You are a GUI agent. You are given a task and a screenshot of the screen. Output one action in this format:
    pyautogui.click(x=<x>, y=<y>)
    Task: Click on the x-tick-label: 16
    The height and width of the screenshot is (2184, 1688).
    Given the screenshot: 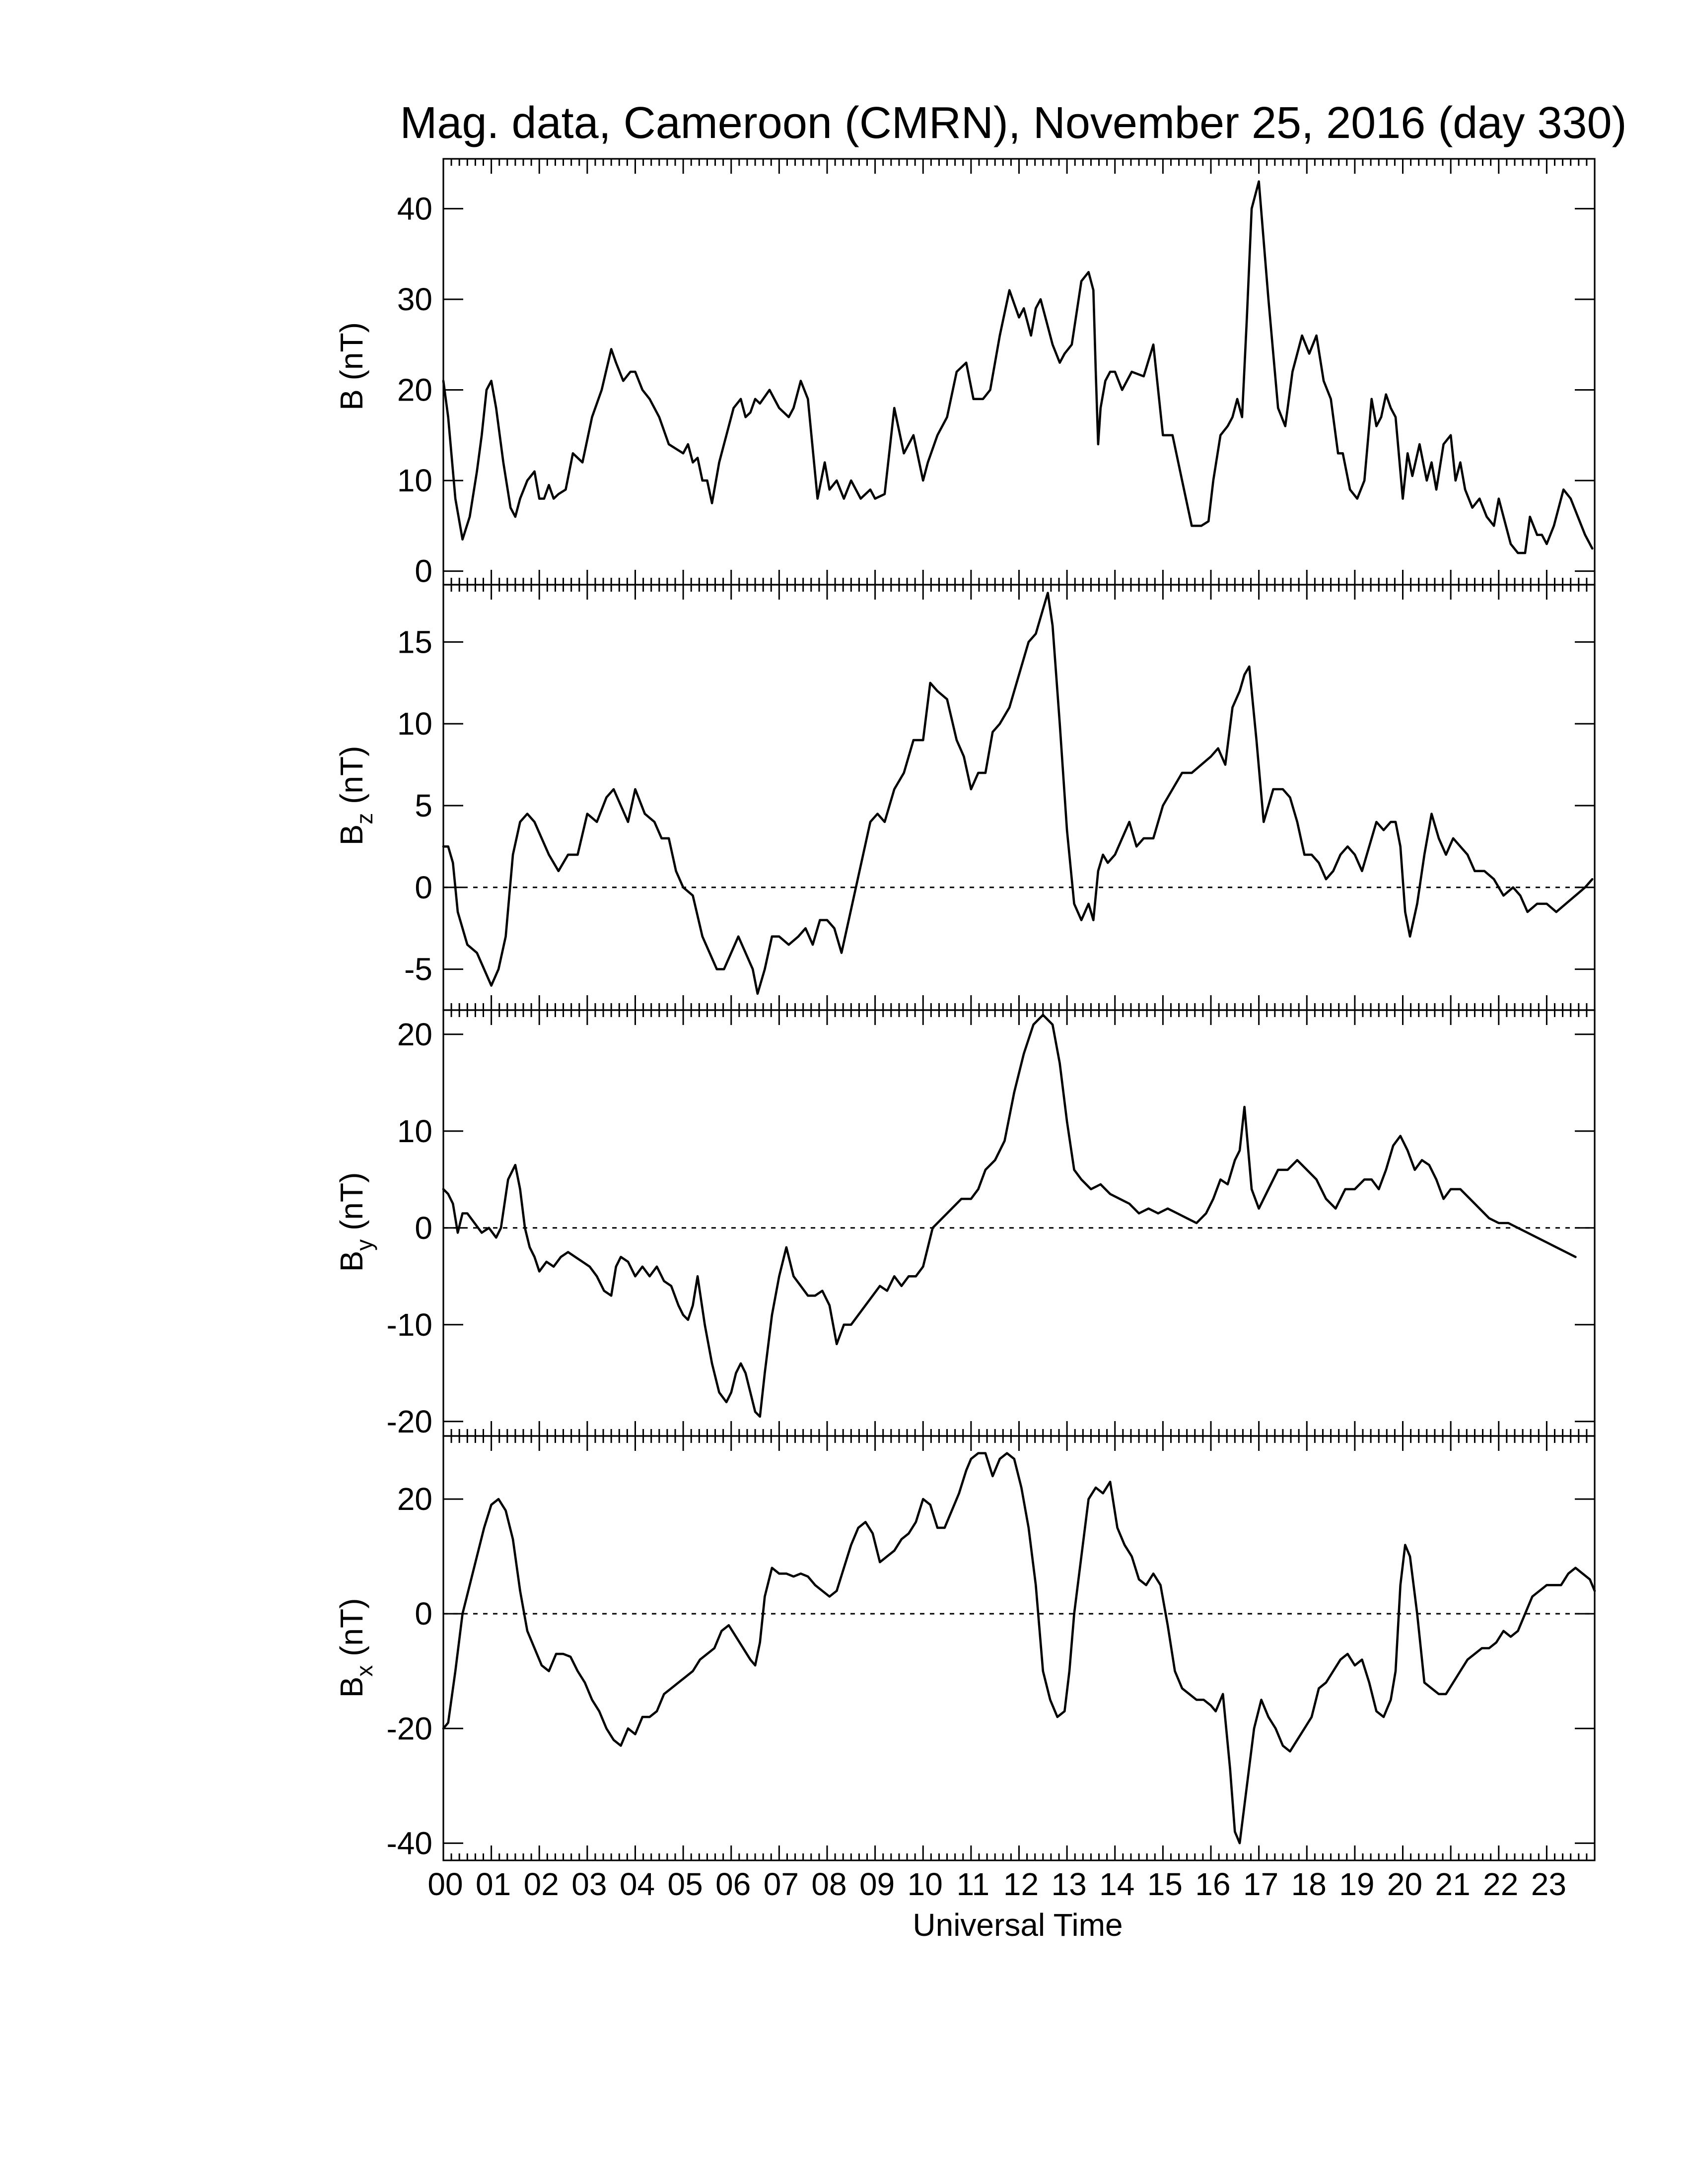 What is the action you would take?
    pyautogui.click(x=1212, y=1884)
    